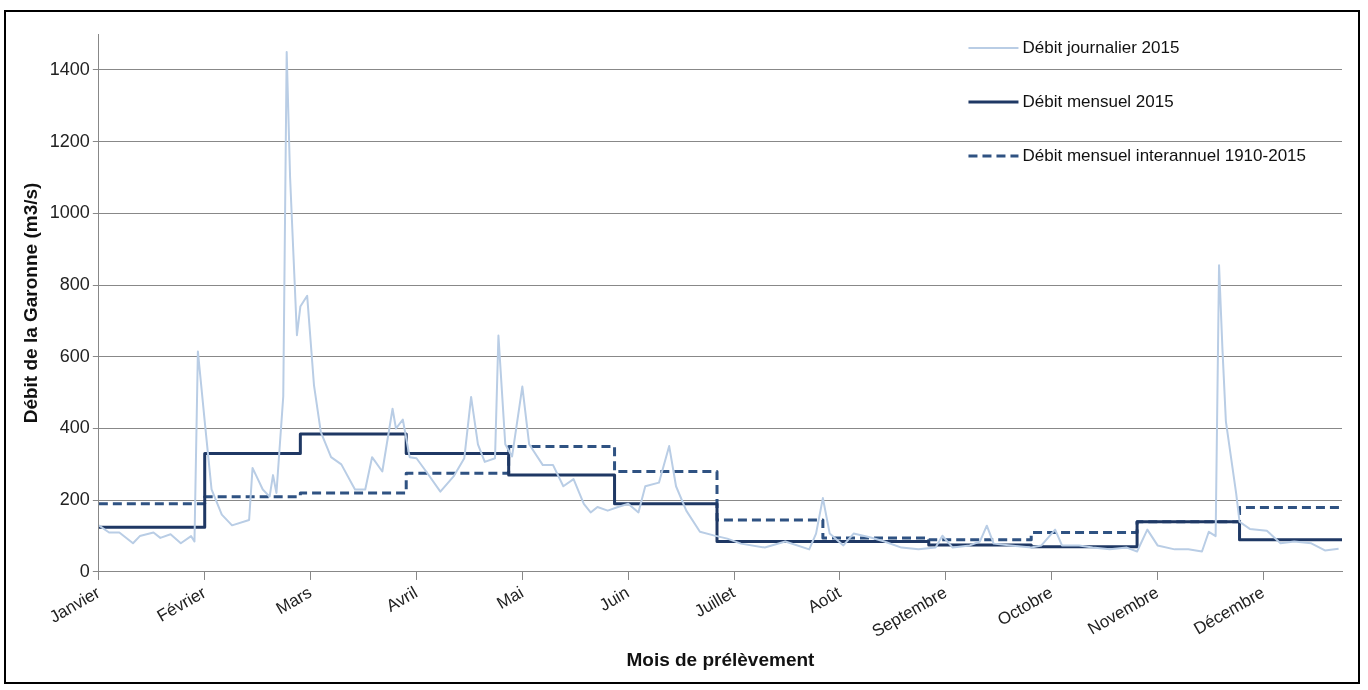 This screenshot has width=1368, height=690. What do you see at coordinates (510, 597) in the screenshot?
I see `x-tick-label: Mai` at bounding box center [510, 597].